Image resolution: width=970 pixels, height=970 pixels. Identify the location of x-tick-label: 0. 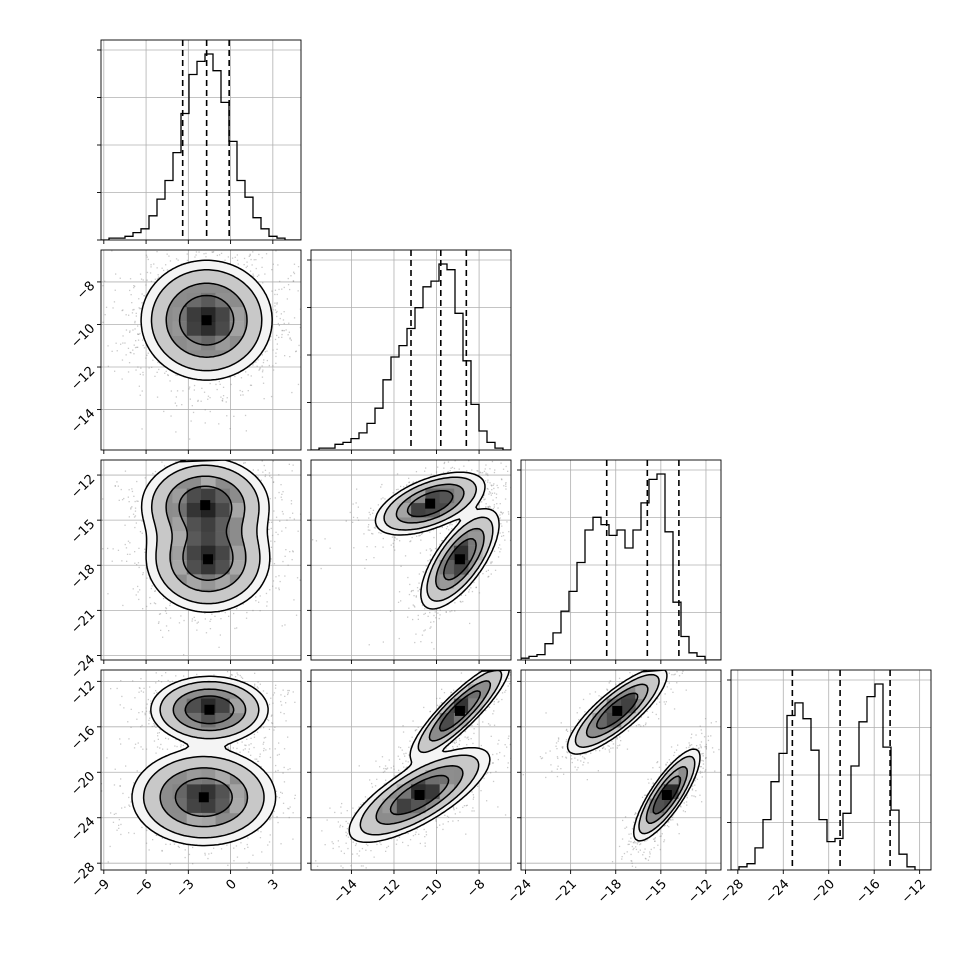
(231, 885).